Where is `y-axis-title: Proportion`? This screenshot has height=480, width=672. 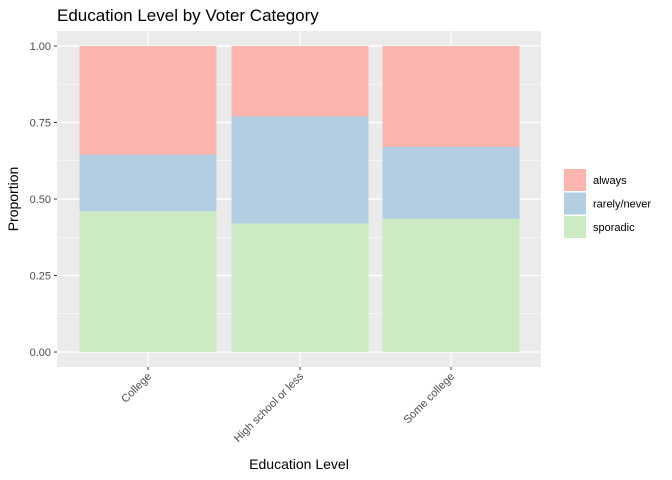 y-axis-title: Proportion is located at coordinates (13, 199).